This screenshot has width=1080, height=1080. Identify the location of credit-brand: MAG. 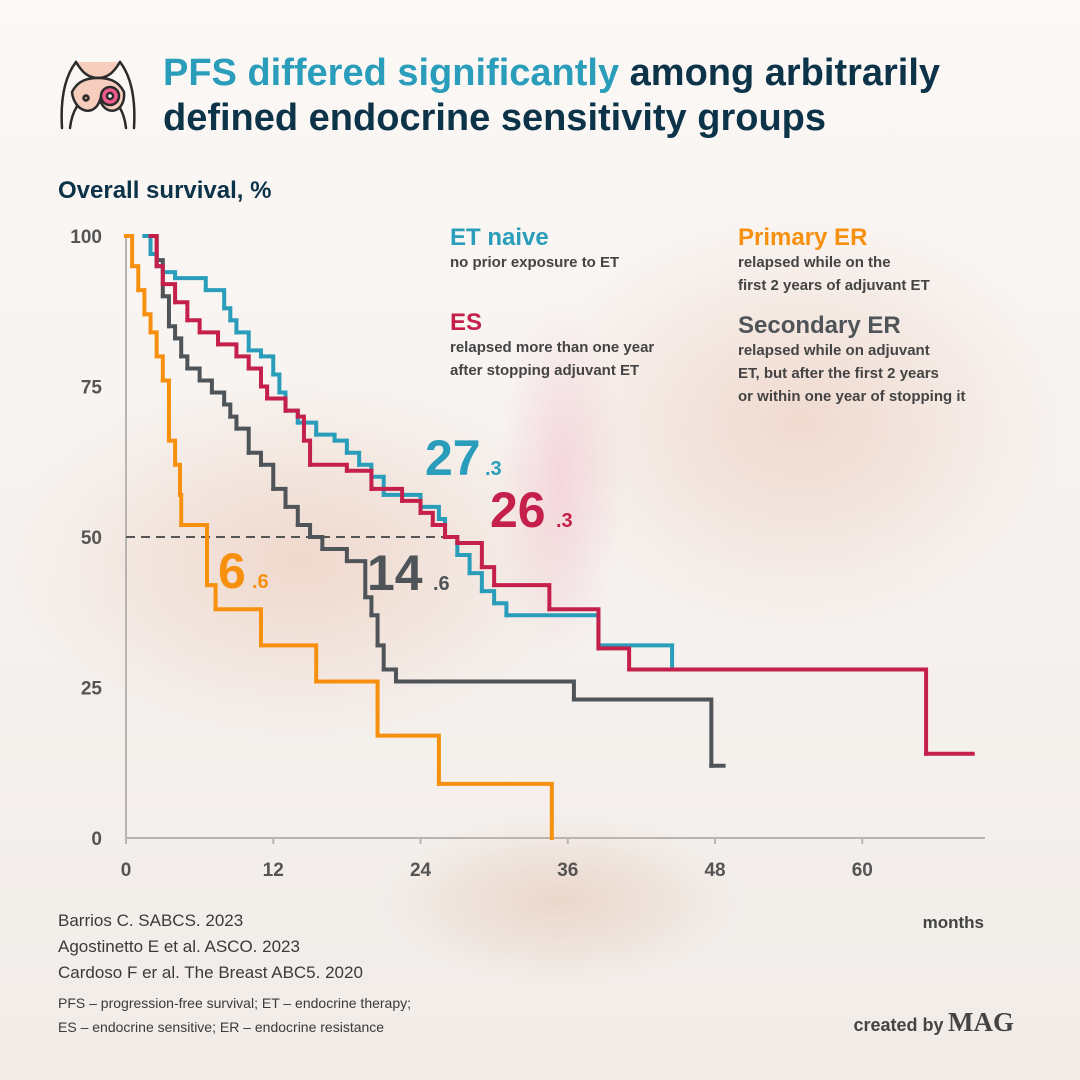
(981, 1022).